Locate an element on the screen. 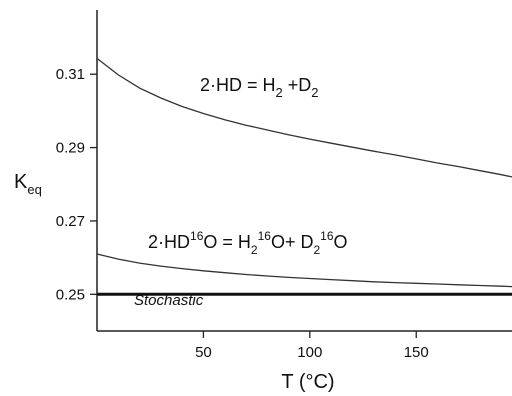  y-axis-title: Keq is located at coordinates (28, 184).